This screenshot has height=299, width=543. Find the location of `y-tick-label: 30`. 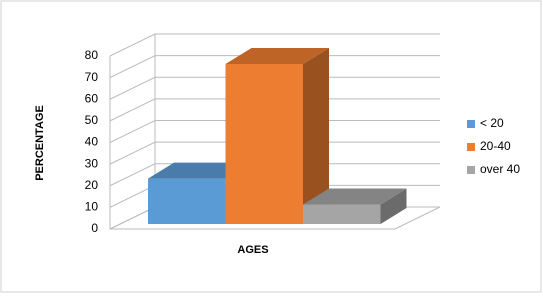

y-tick-label: 30 is located at coordinates (92, 163).